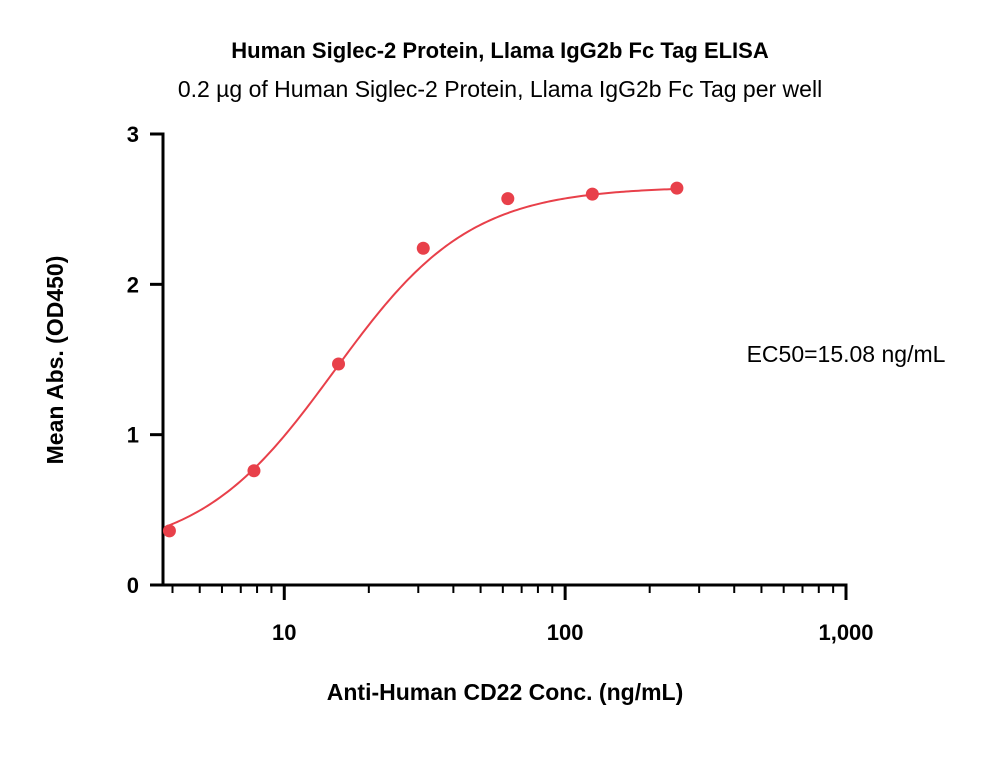 This screenshot has height=779, width=1000. I want to click on x-axis-label: Anti-Human CD22 Conc. (ng/mL), so click(505, 692).